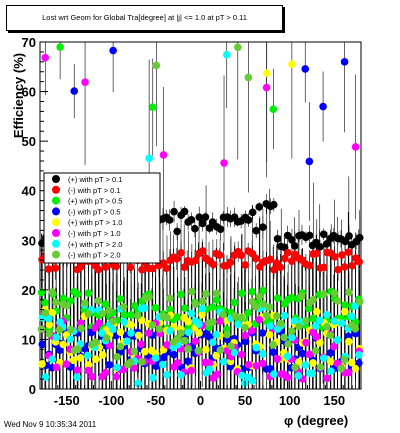 The width and height of the screenshot is (400, 433). Describe the element at coordinates (67, 400) in the screenshot. I see `x-tick-label: -150` at that location.